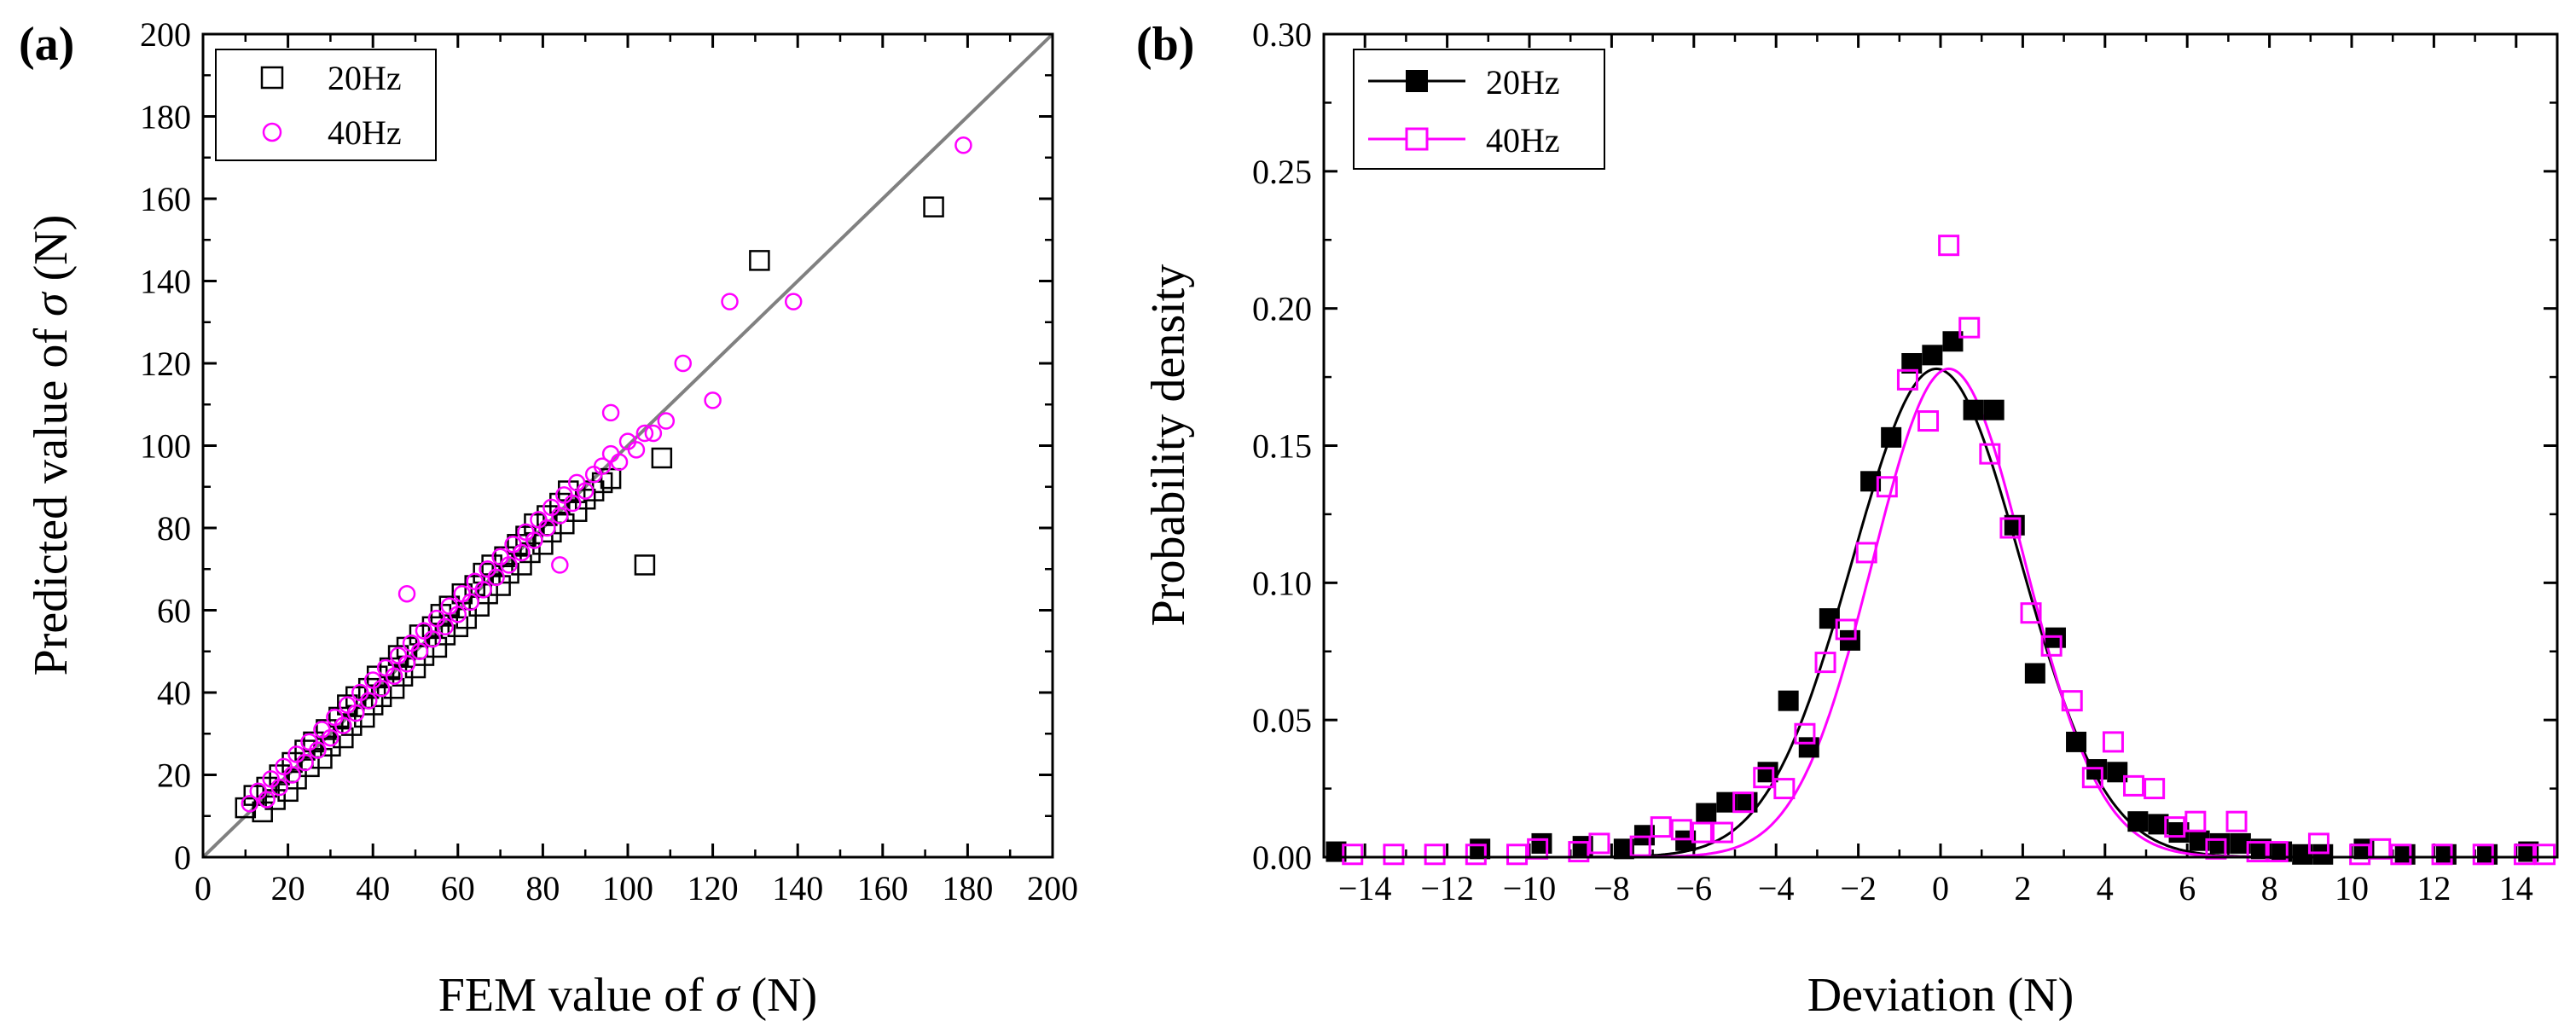 The height and width of the screenshot is (1032, 2576). Describe the element at coordinates (2433, 888) in the screenshot. I see `x-tick-label: 12` at that location.